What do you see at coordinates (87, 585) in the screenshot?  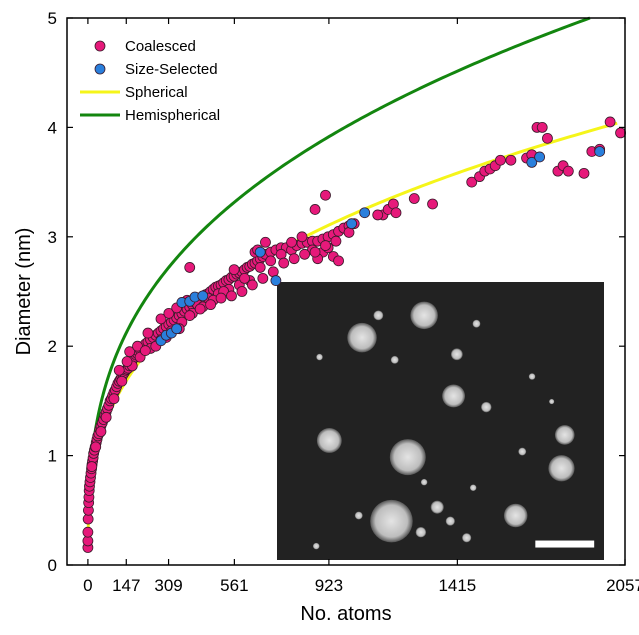 I see `x-tick-label: 0` at bounding box center [87, 585].